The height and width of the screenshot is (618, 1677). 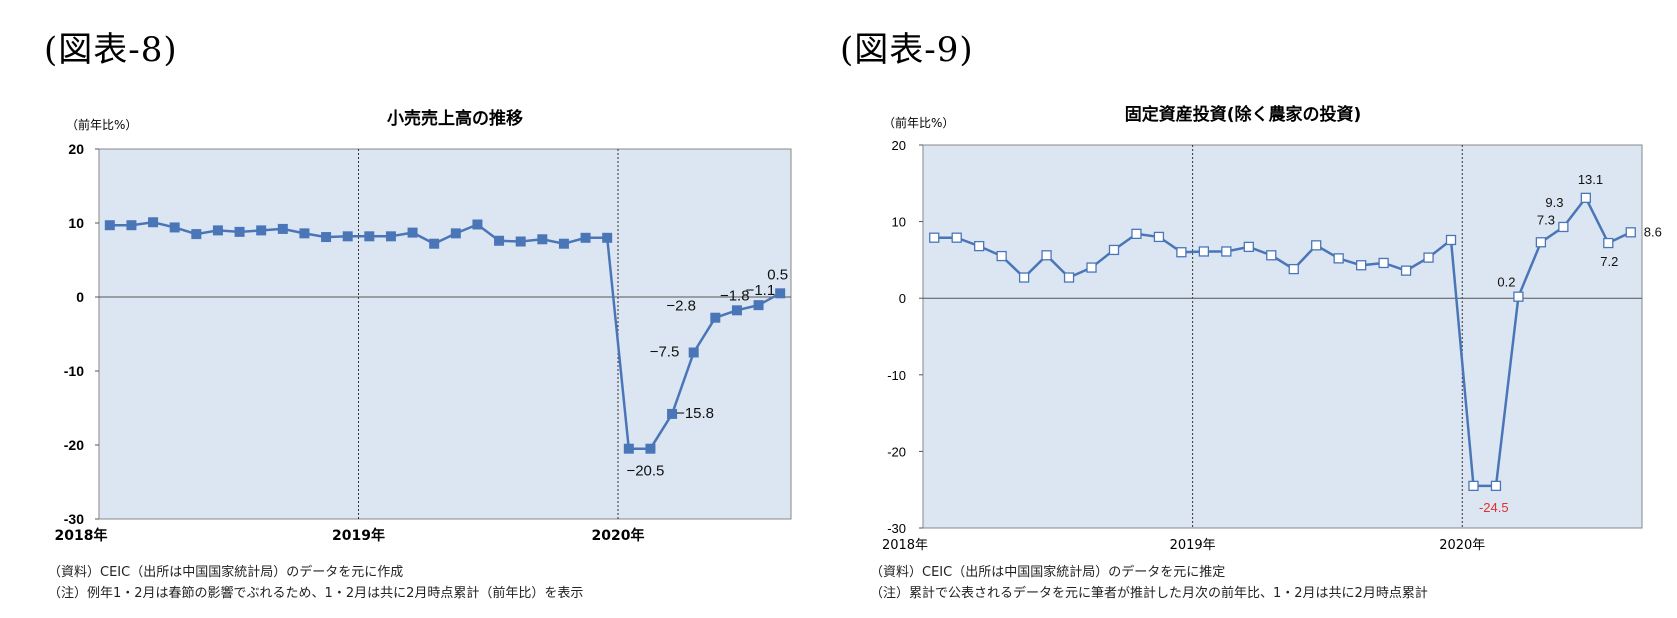 I want to click on data-label: 9.3, so click(x=1554, y=202).